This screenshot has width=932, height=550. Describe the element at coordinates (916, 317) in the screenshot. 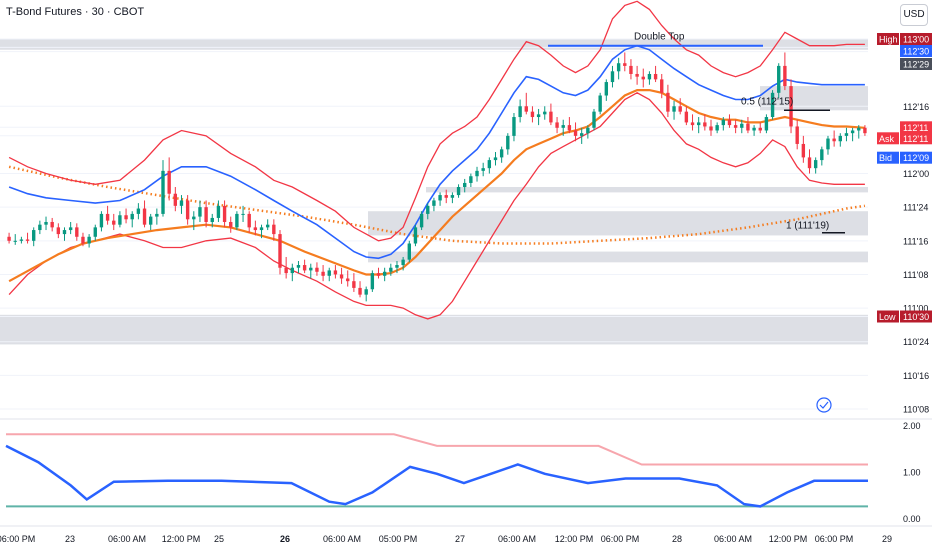

I see `price-tag-value: 110'30` at that location.